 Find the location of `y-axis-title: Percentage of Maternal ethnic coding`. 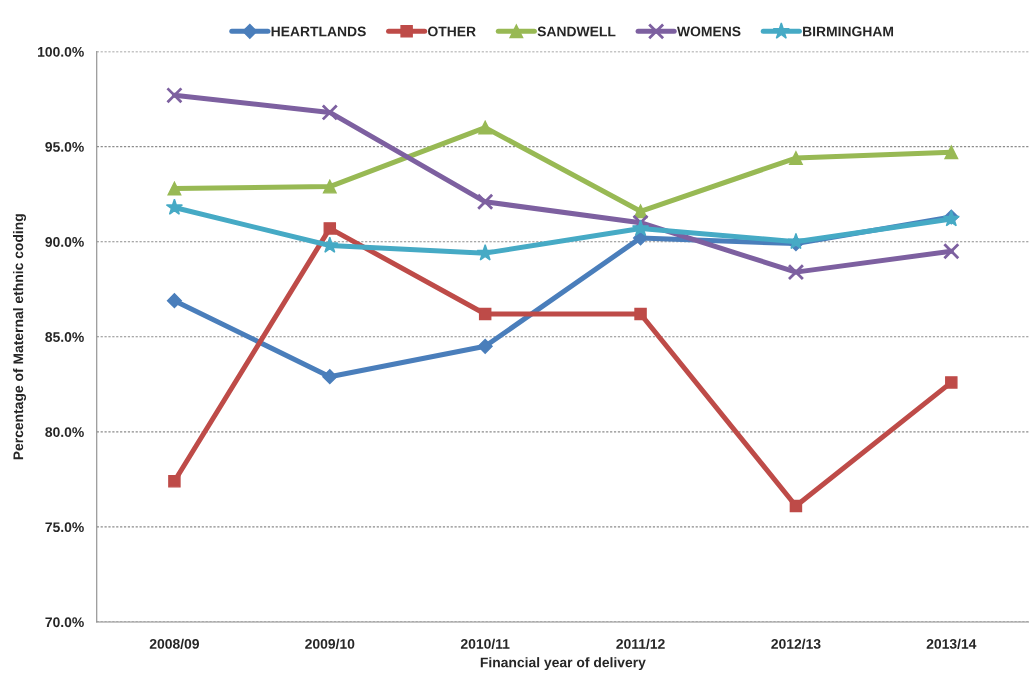

y-axis-title: Percentage of Maternal ethnic coding is located at coordinates (20, 337).